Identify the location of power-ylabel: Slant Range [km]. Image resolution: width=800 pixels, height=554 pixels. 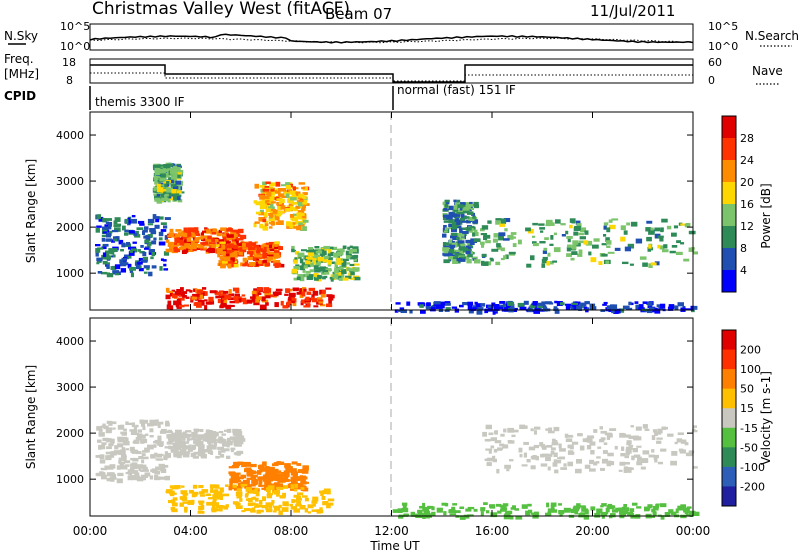
(31, 211).